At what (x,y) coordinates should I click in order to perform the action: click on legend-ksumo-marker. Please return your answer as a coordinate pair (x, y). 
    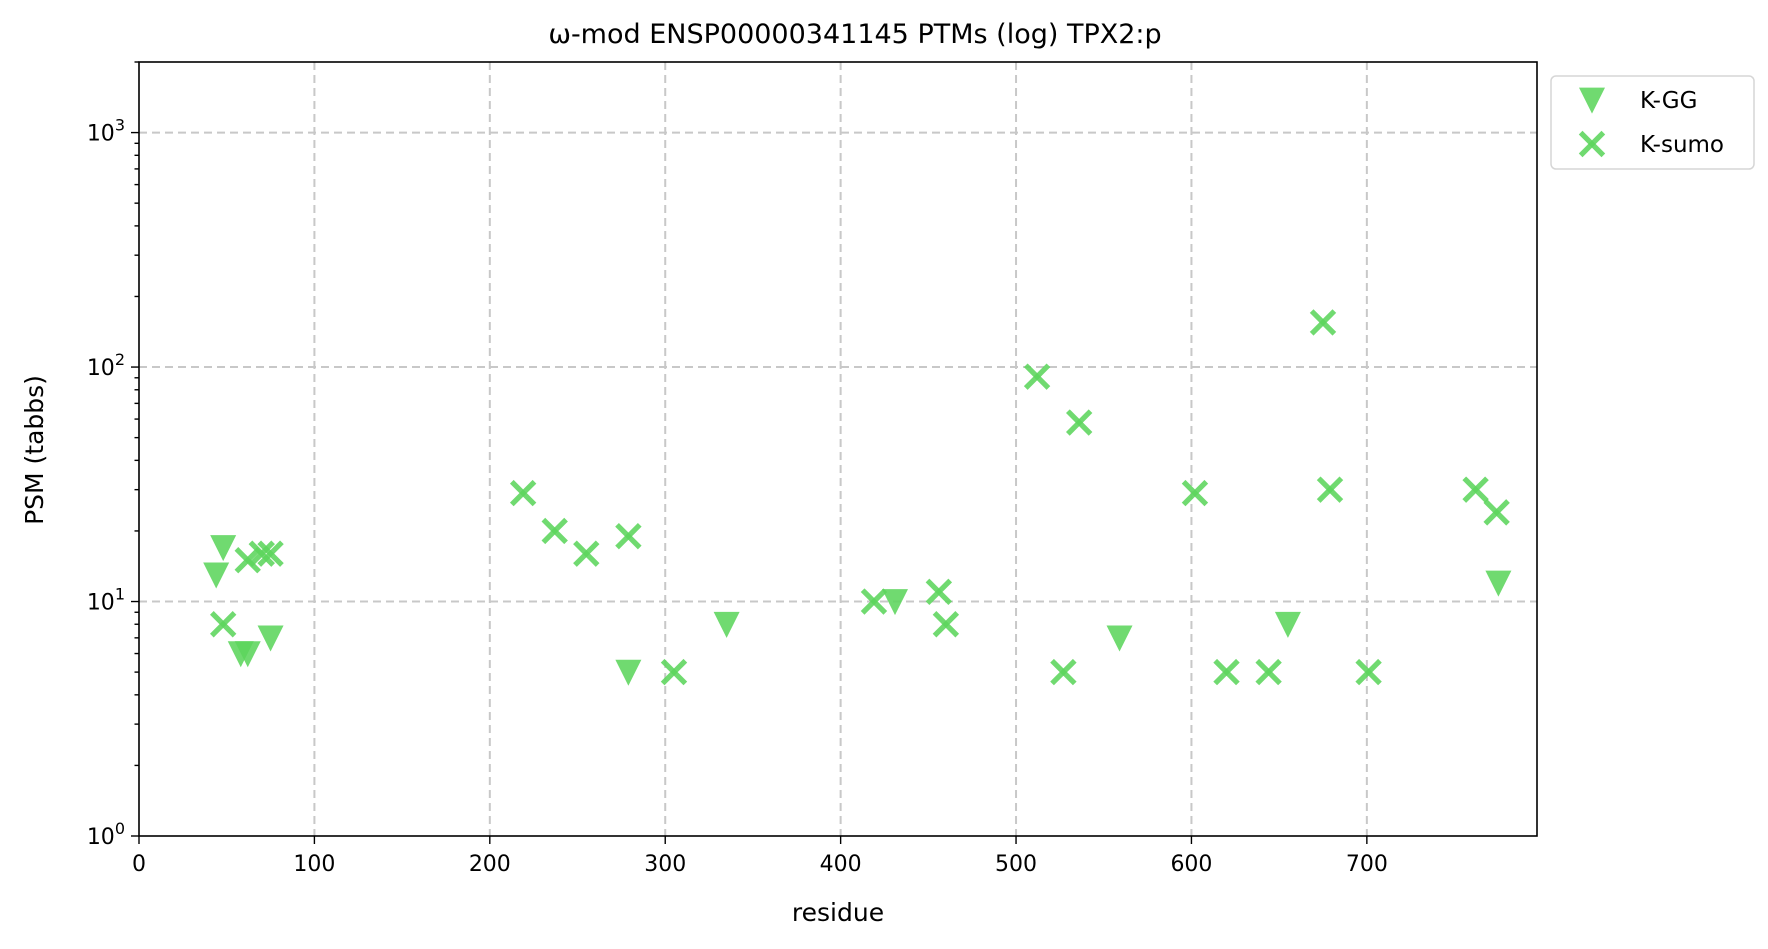
    Looking at the image, I should click on (1592, 144).